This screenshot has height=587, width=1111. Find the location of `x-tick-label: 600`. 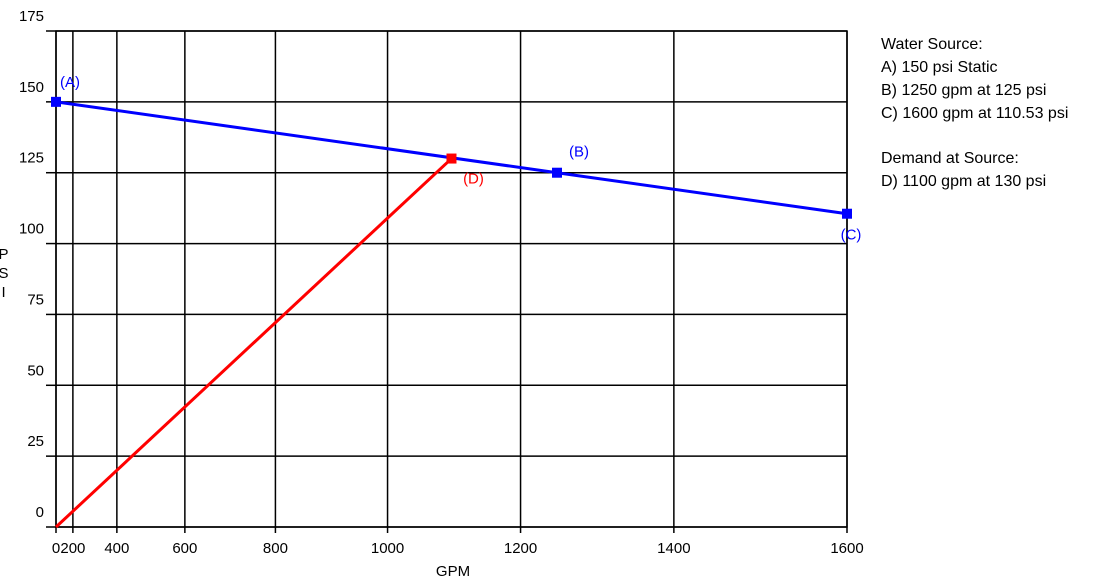

x-tick-label: 600 is located at coordinates (184, 548).